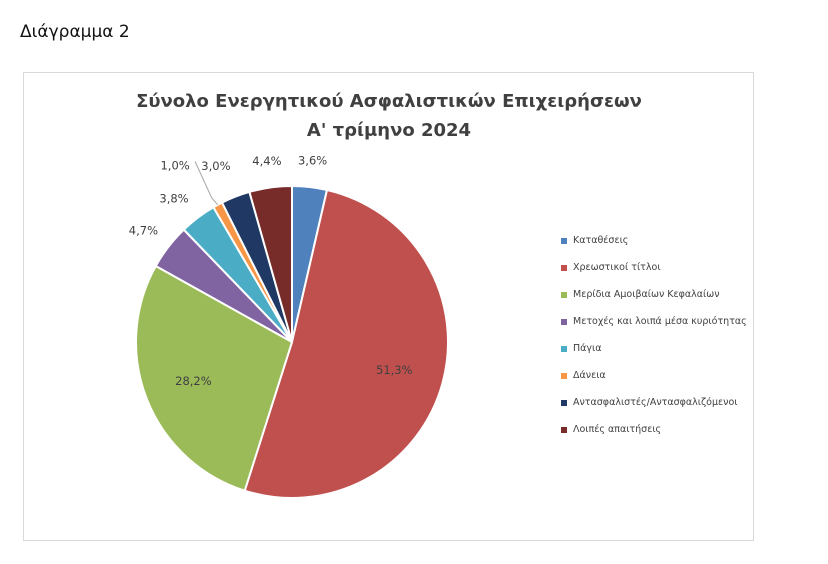 This screenshot has height=564, width=828. What do you see at coordinates (617, 267) in the screenshot?
I see `legend-label: Χρεωστικοί τίτλοι` at bounding box center [617, 267].